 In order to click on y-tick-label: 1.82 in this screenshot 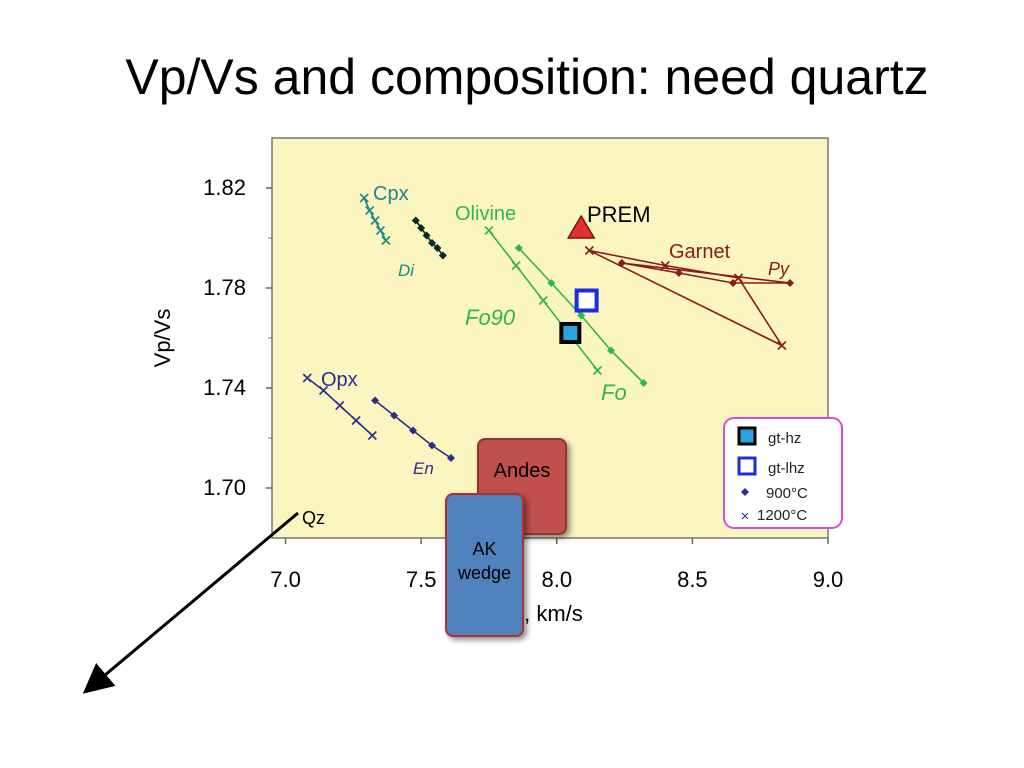, I will do `click(224, 187)`.